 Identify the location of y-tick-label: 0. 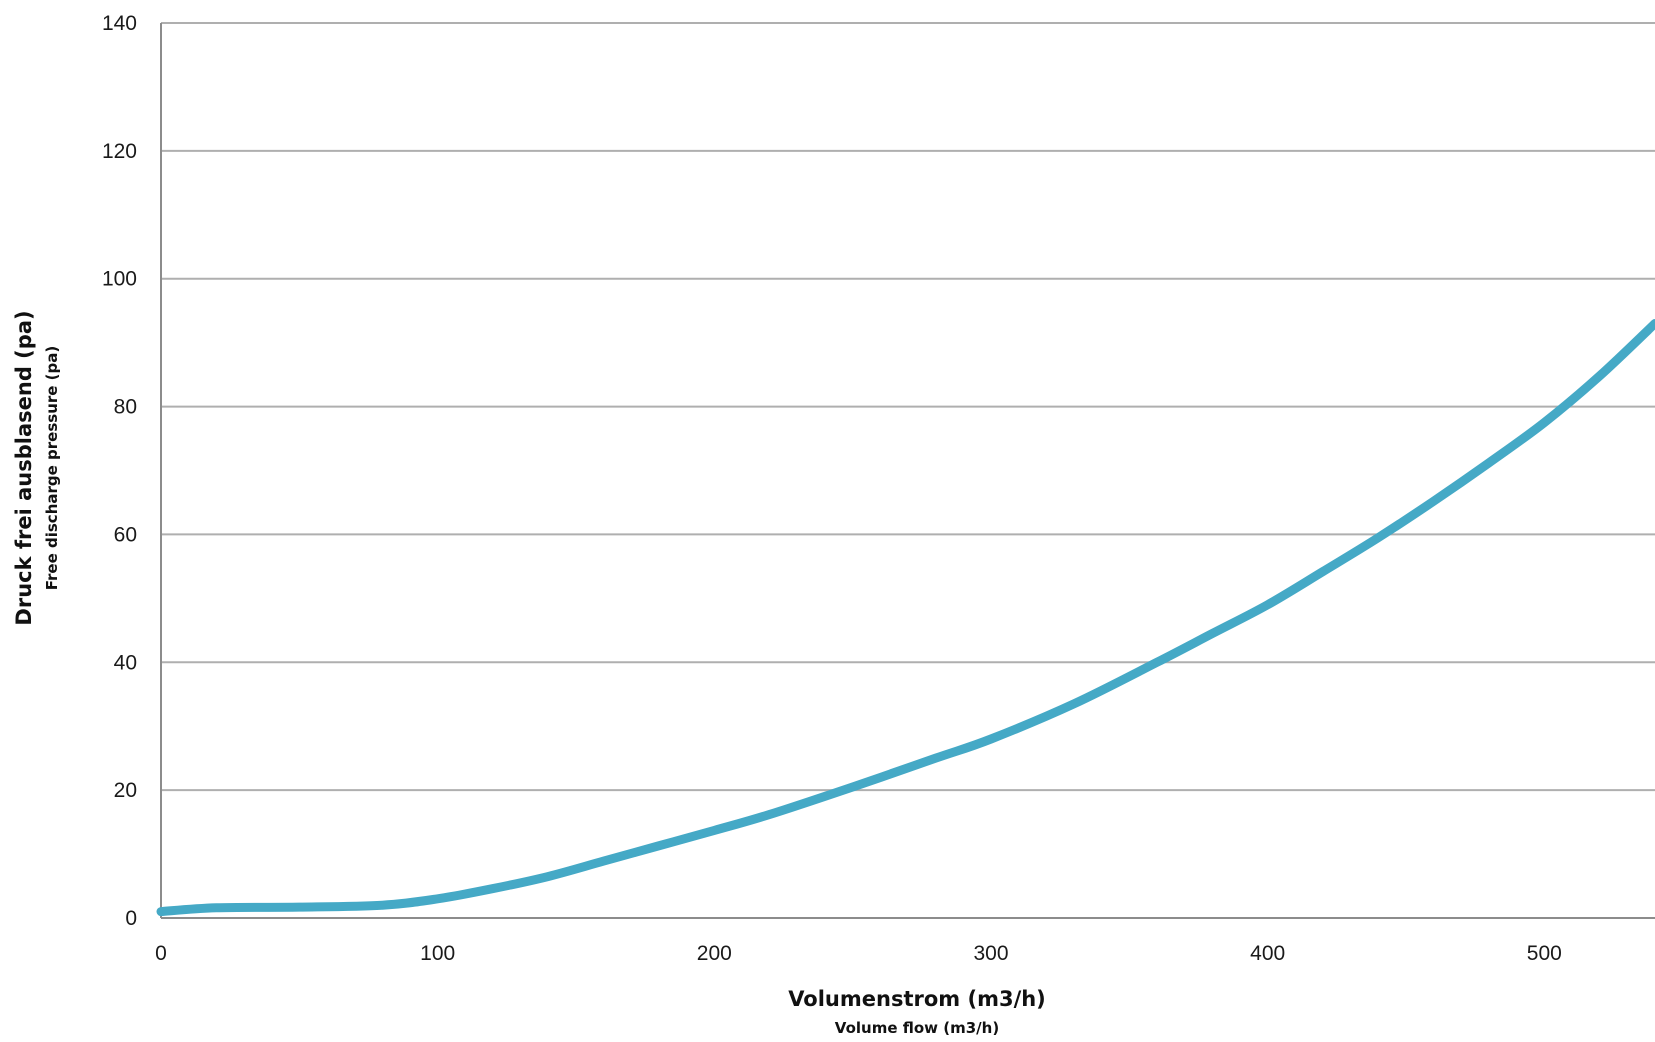
(131, 918).